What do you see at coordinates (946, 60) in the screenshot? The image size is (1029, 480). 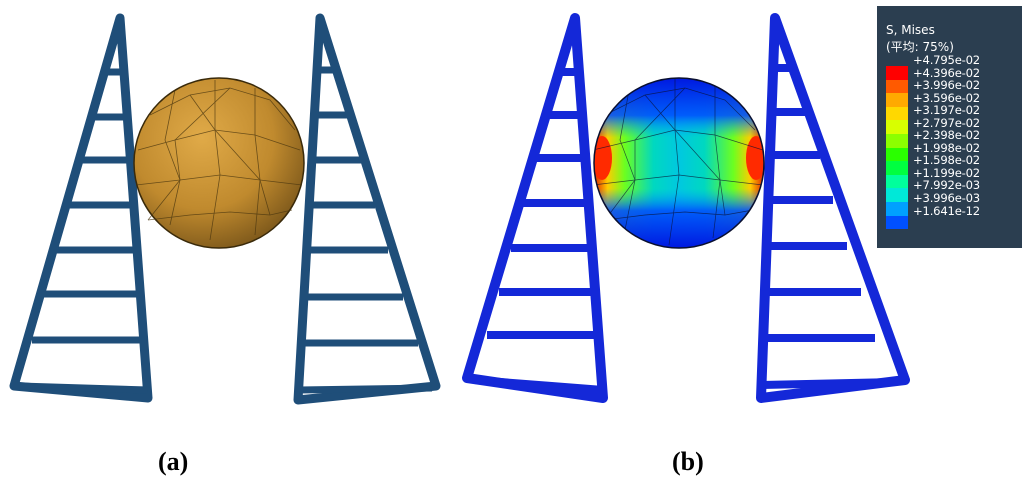 I see `legend-value: +4.795e-02` at bounding box center [946, 60].